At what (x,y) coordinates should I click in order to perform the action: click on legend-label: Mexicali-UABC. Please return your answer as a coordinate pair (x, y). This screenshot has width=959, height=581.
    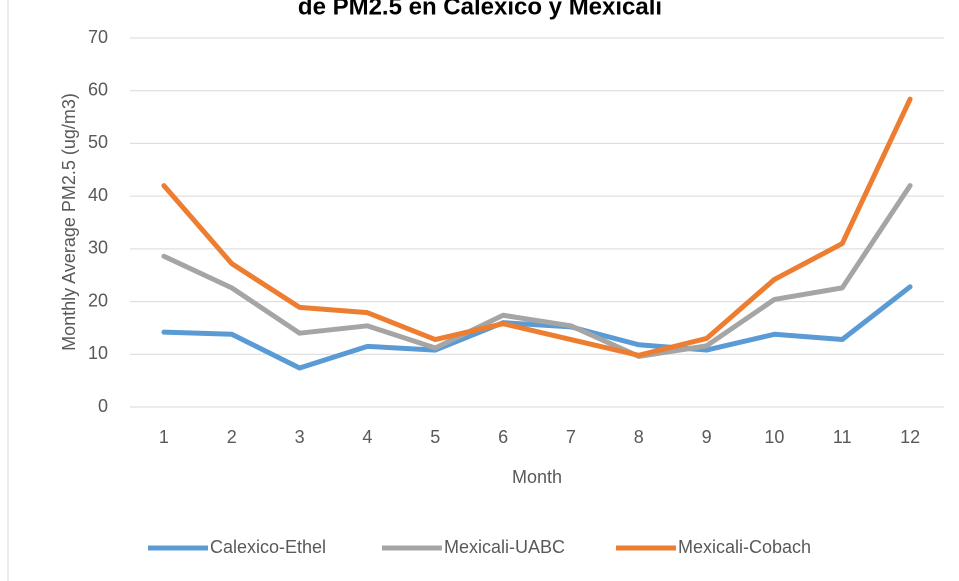
    Looking at the image, I should click on (504, 547).